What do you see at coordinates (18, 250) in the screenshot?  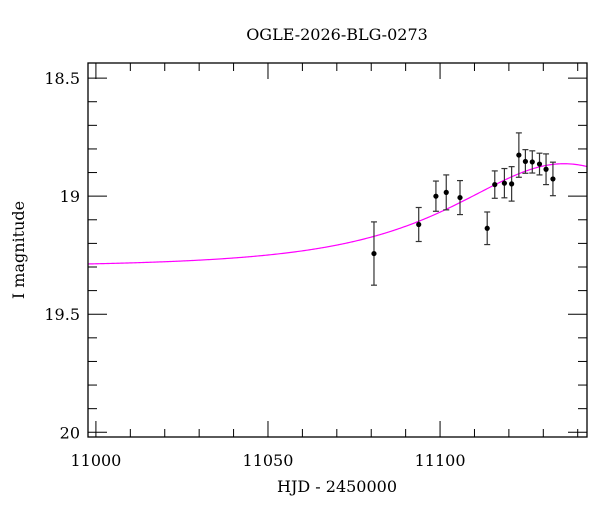 I see `y-axis-label: I magnitude` at bounding box center [18, 250].